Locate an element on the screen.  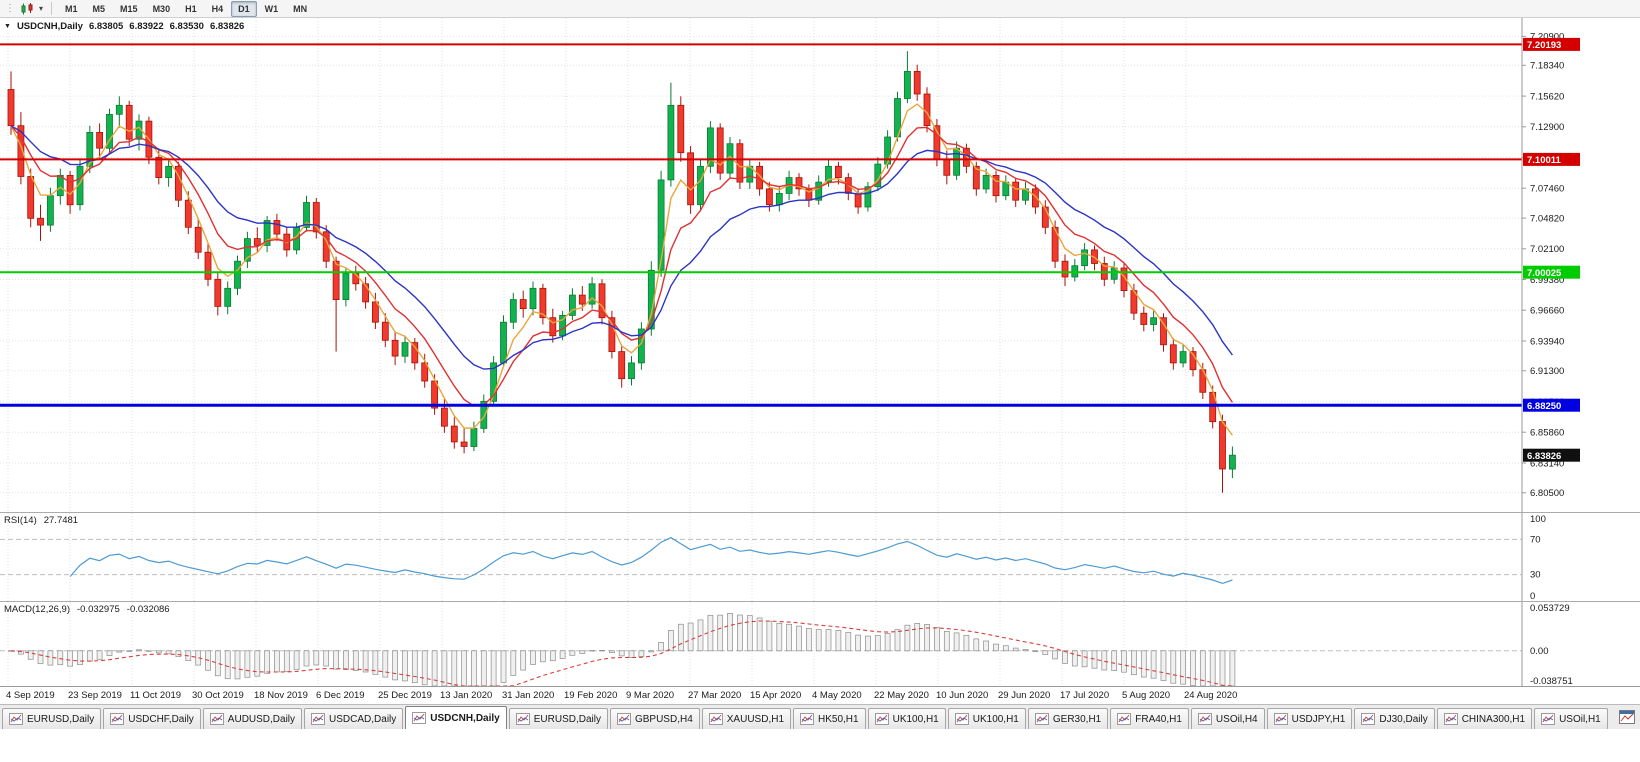
time-label: 30 Oct 2019 is located at coordinates (218, 695).